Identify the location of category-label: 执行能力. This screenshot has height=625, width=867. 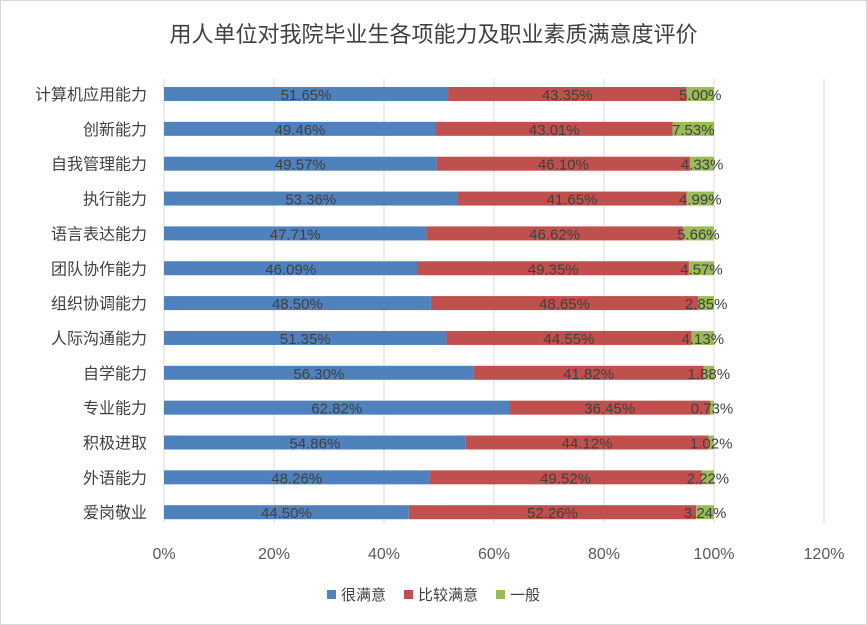
(115, 199).